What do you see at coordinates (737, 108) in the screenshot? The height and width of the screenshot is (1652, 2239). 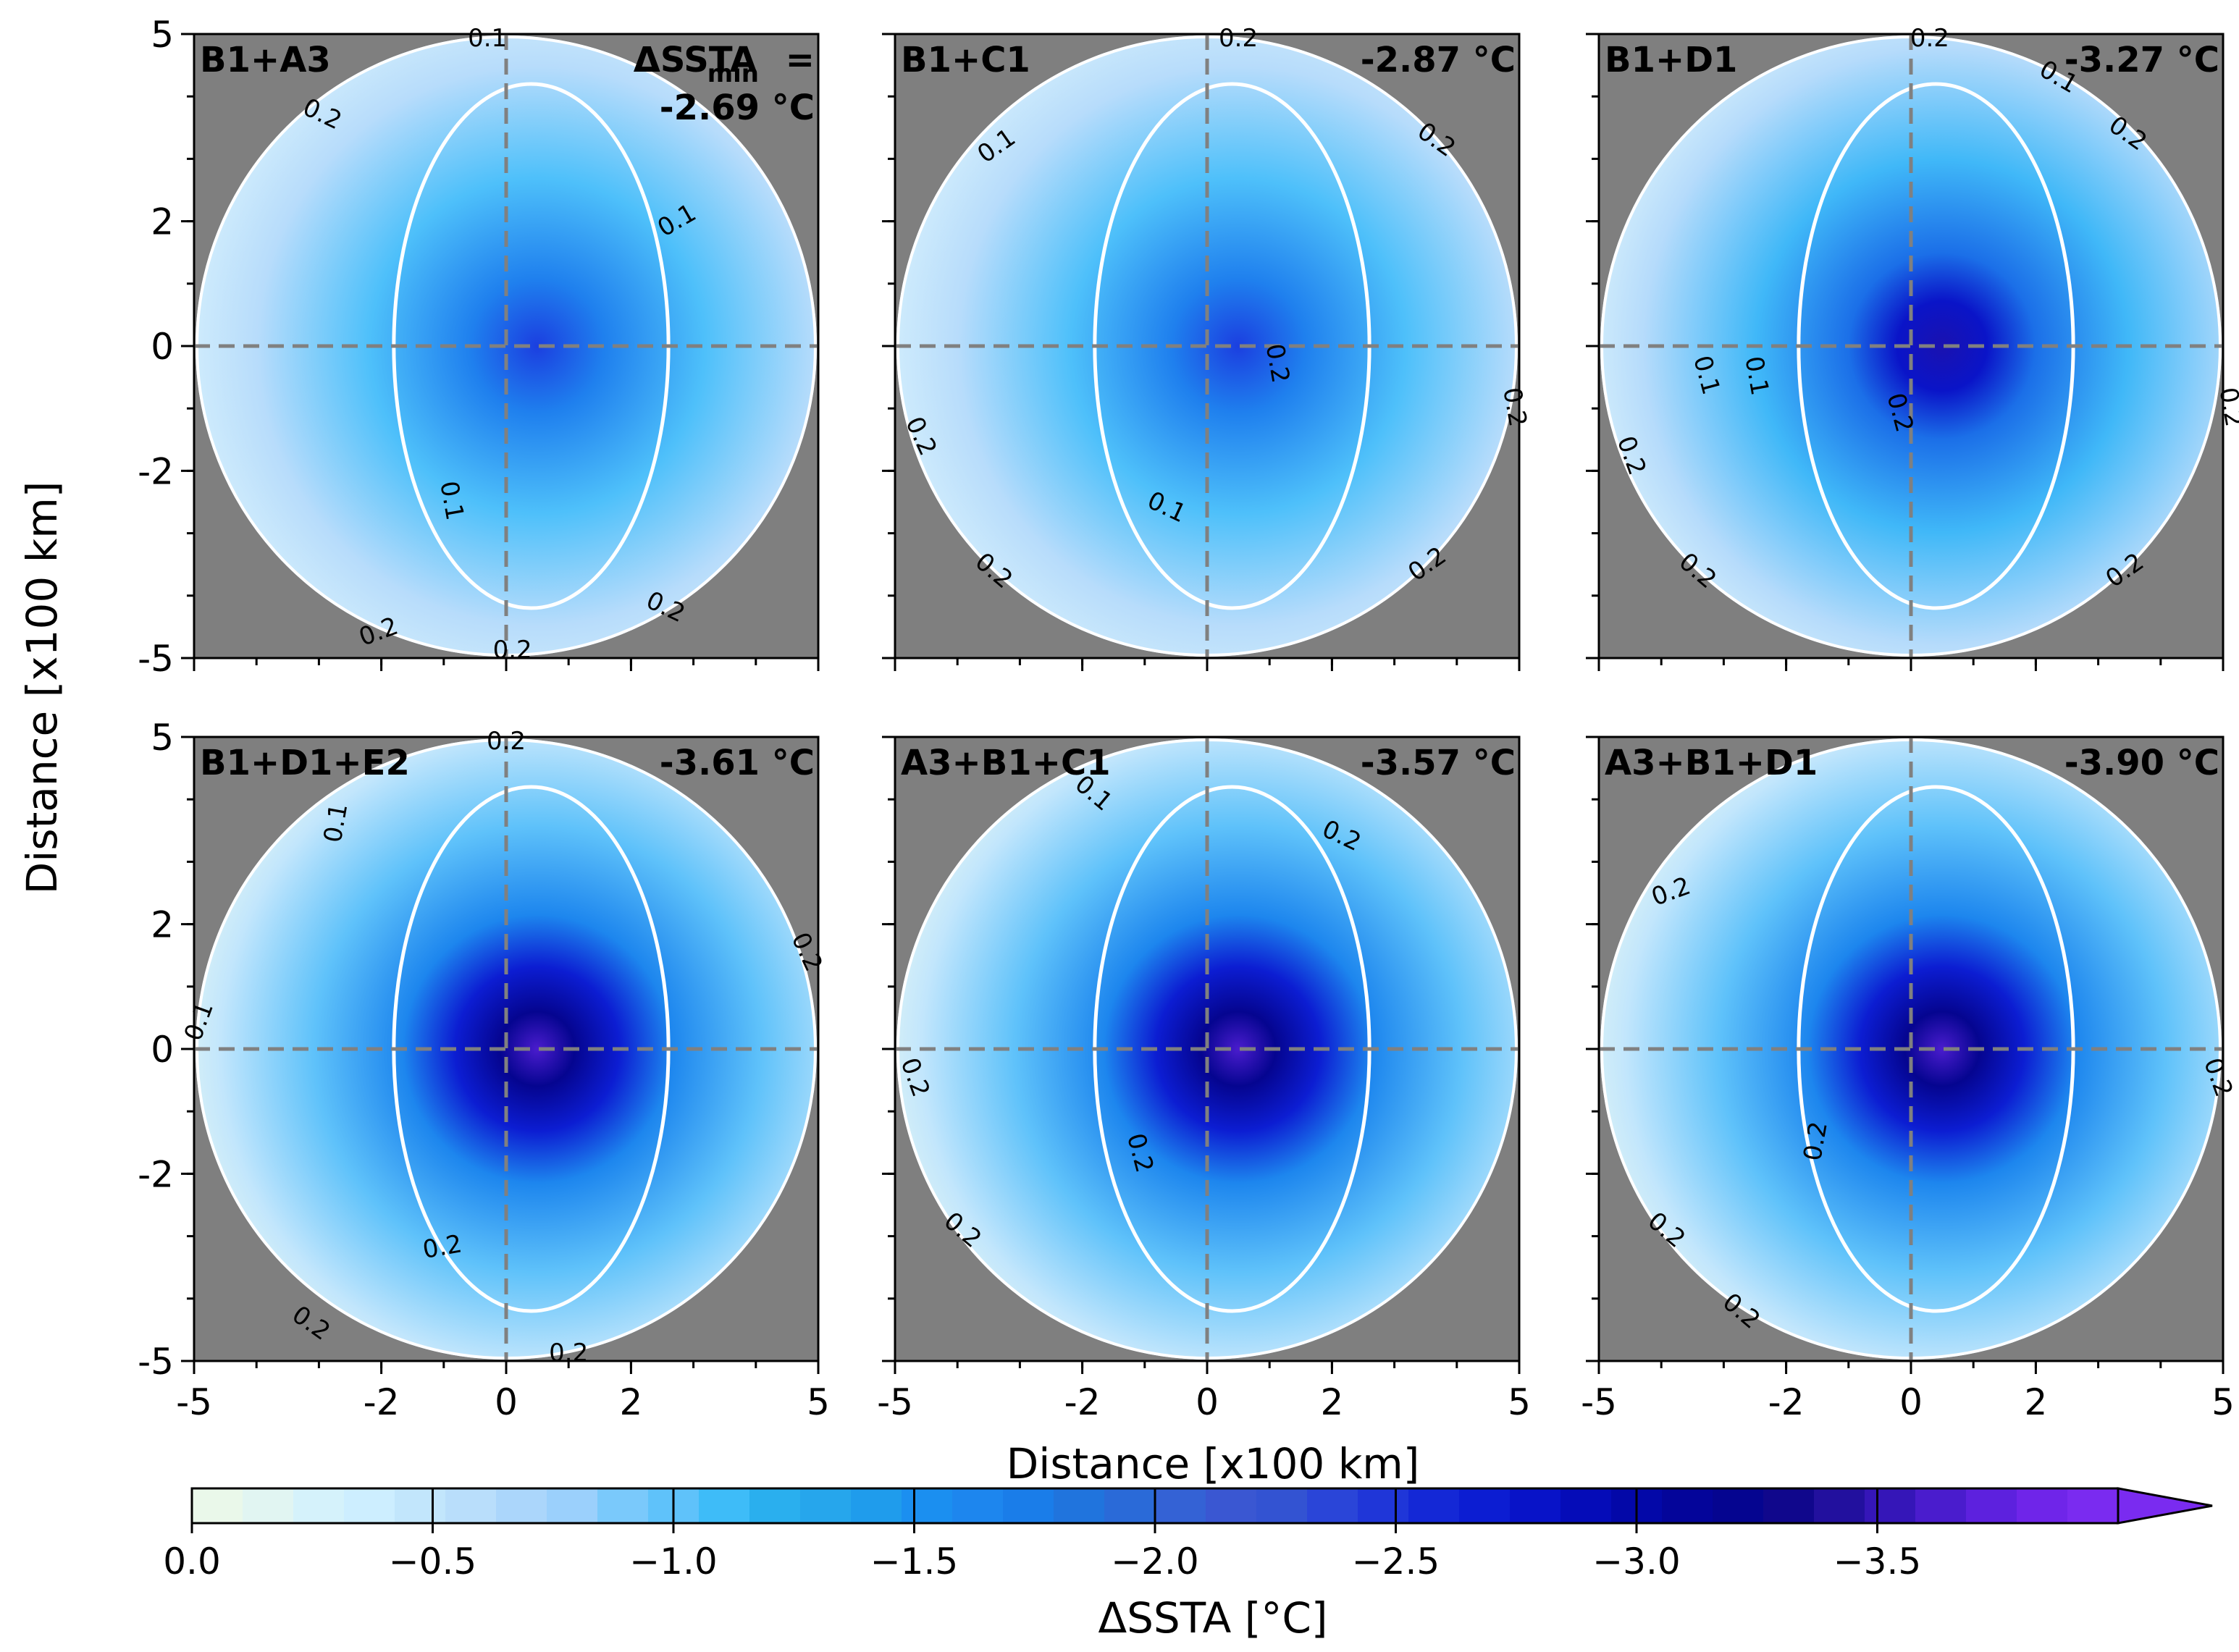 I see `min-value: -2.69 °C` at bounding box center [737, 108].